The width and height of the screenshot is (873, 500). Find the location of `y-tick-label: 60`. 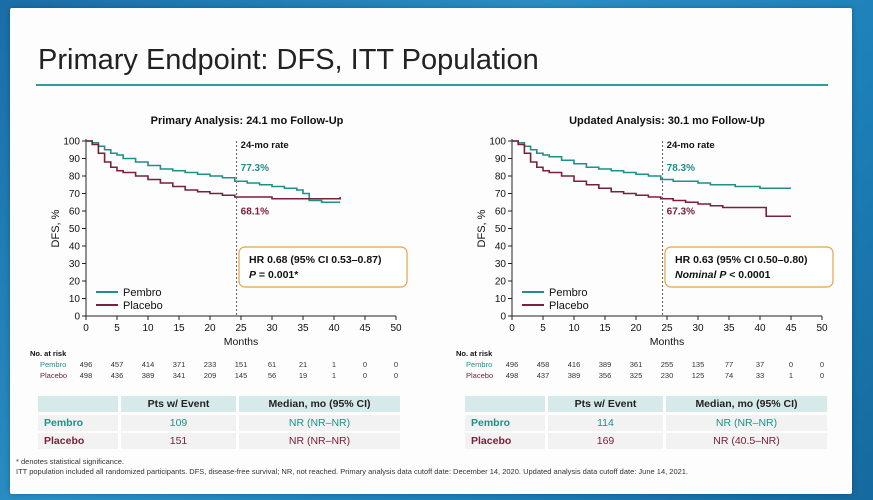

y-tick-label: 60 is located at coordinates (75, 212).